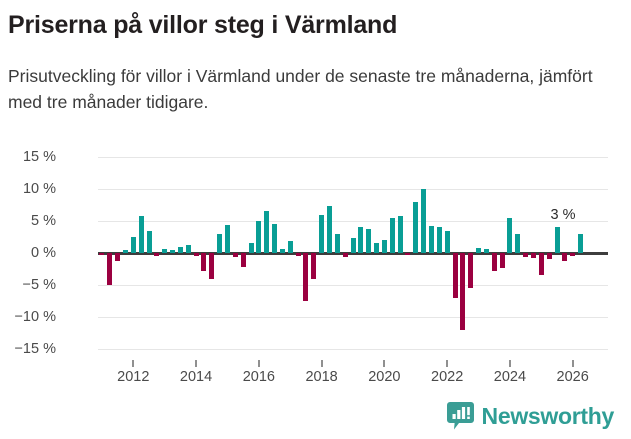  What do you see at coordinates (39, 157) in the screenshot?
I see `y-axis-tick-label: 15 %` at bounding box center [39, 157].